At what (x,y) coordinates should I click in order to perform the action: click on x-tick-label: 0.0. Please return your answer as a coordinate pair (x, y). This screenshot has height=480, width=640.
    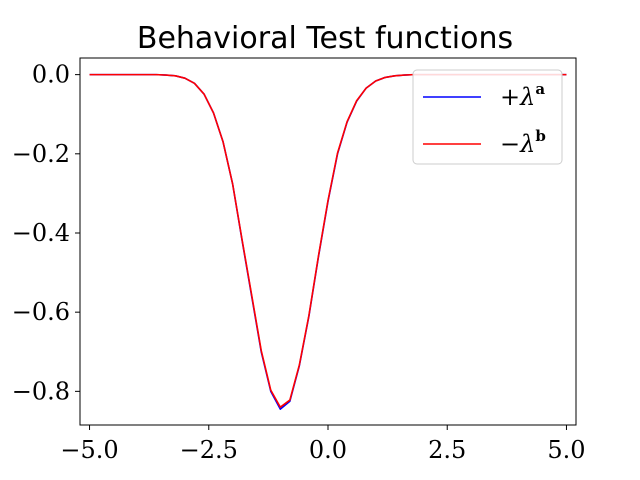
    Looking at the image, I should click on (328, 450).